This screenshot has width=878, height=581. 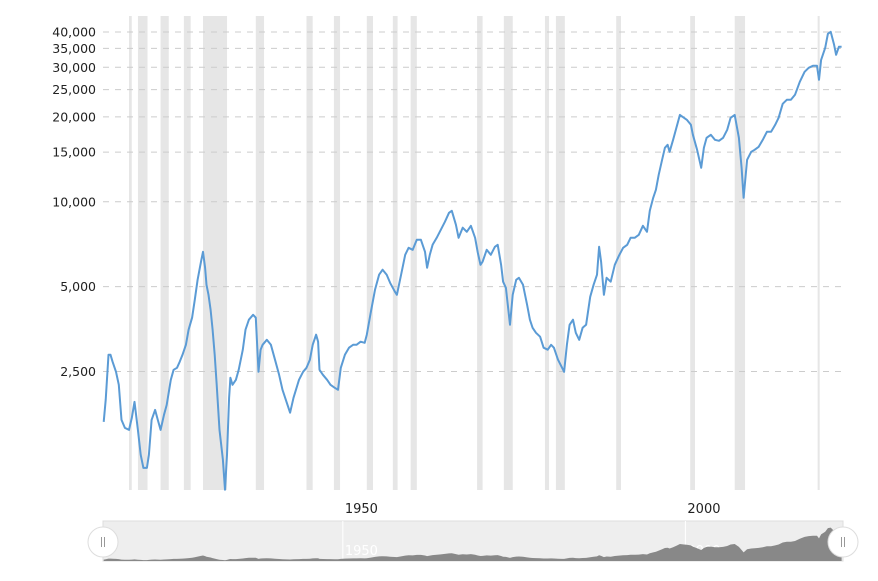 What do you see at coordinates (703, 509) in the screenshot?
I see `x-tick-label: 2000` at bounding box center [703, 509].